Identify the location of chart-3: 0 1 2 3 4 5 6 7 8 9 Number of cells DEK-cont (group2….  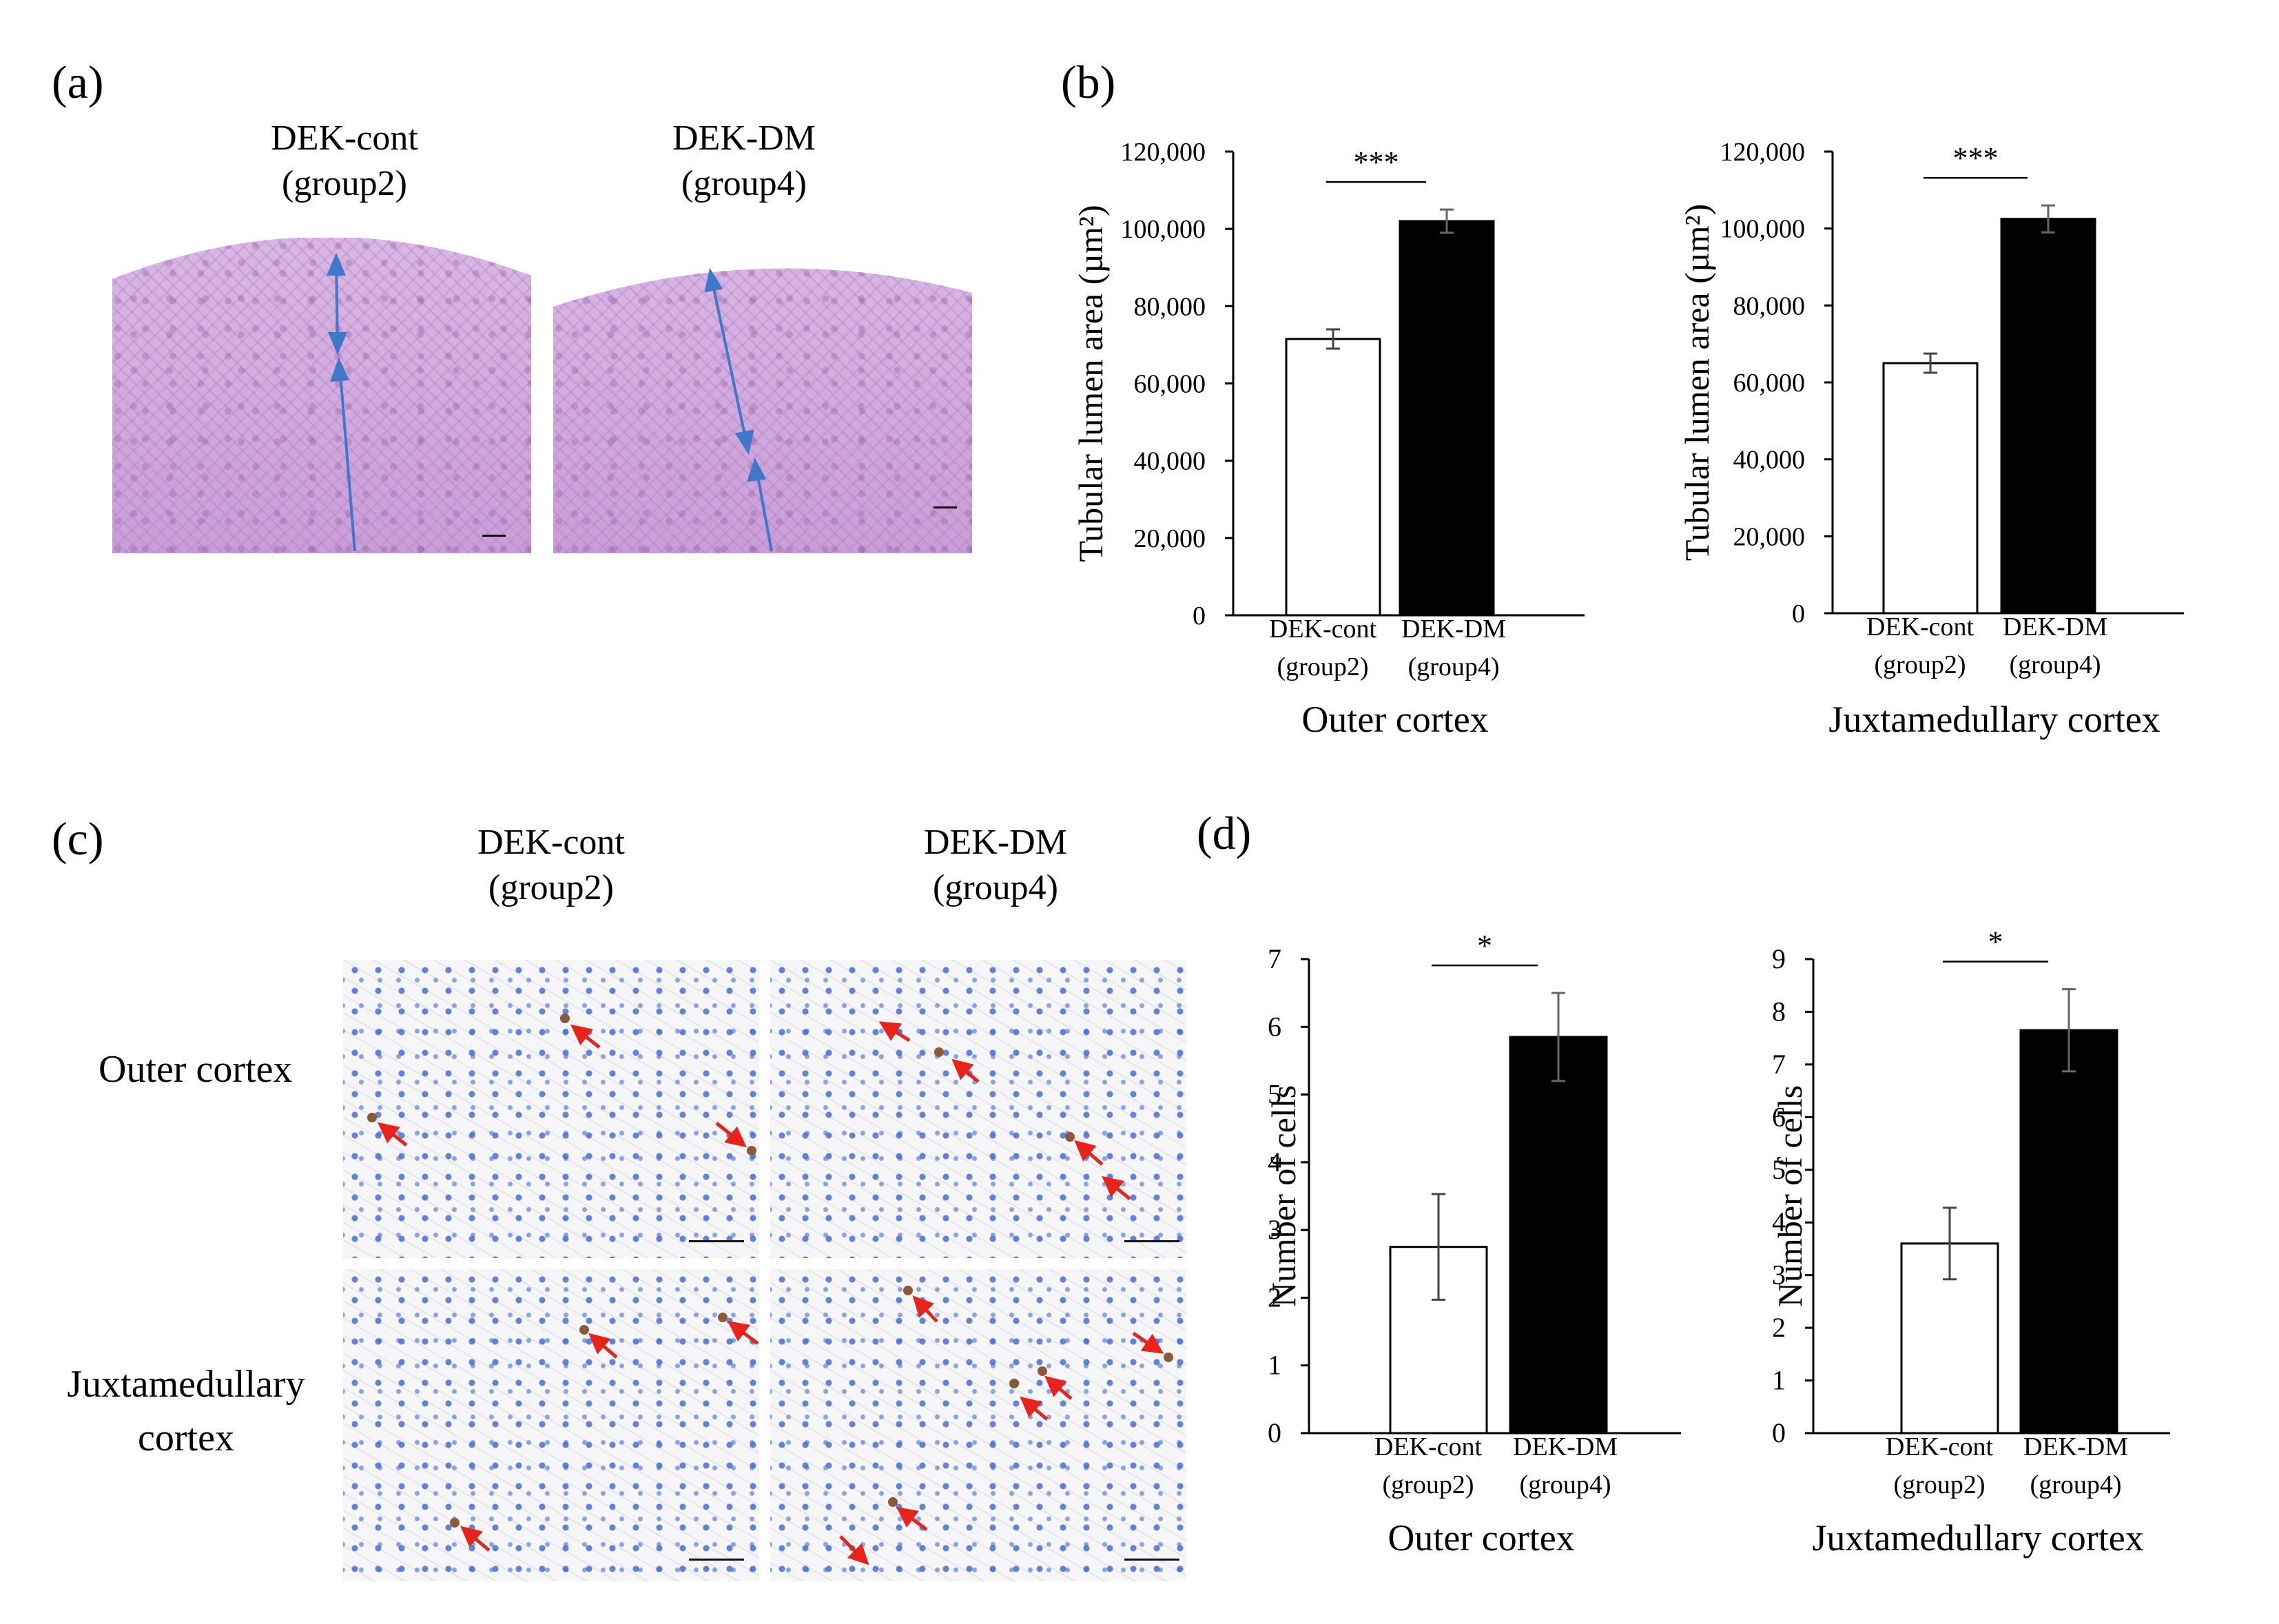
(1970, 1242).